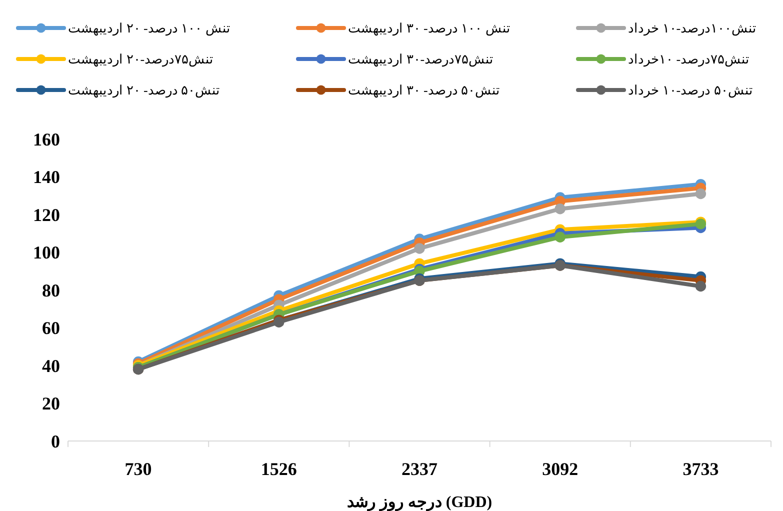  I want to click on y-tick-label: 160, so click(46, 139).